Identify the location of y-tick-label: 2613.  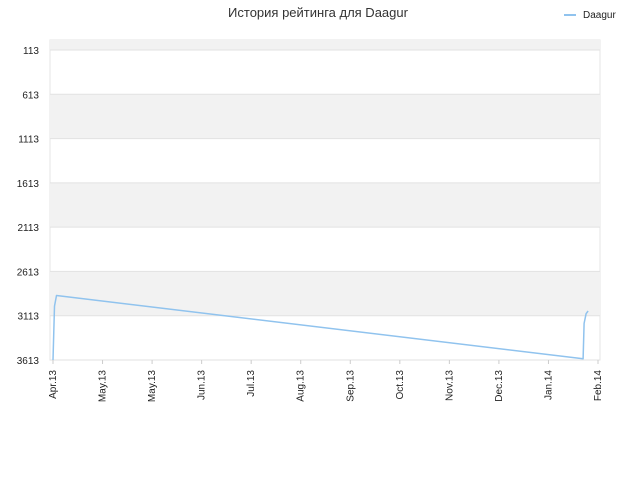
(28, 272).